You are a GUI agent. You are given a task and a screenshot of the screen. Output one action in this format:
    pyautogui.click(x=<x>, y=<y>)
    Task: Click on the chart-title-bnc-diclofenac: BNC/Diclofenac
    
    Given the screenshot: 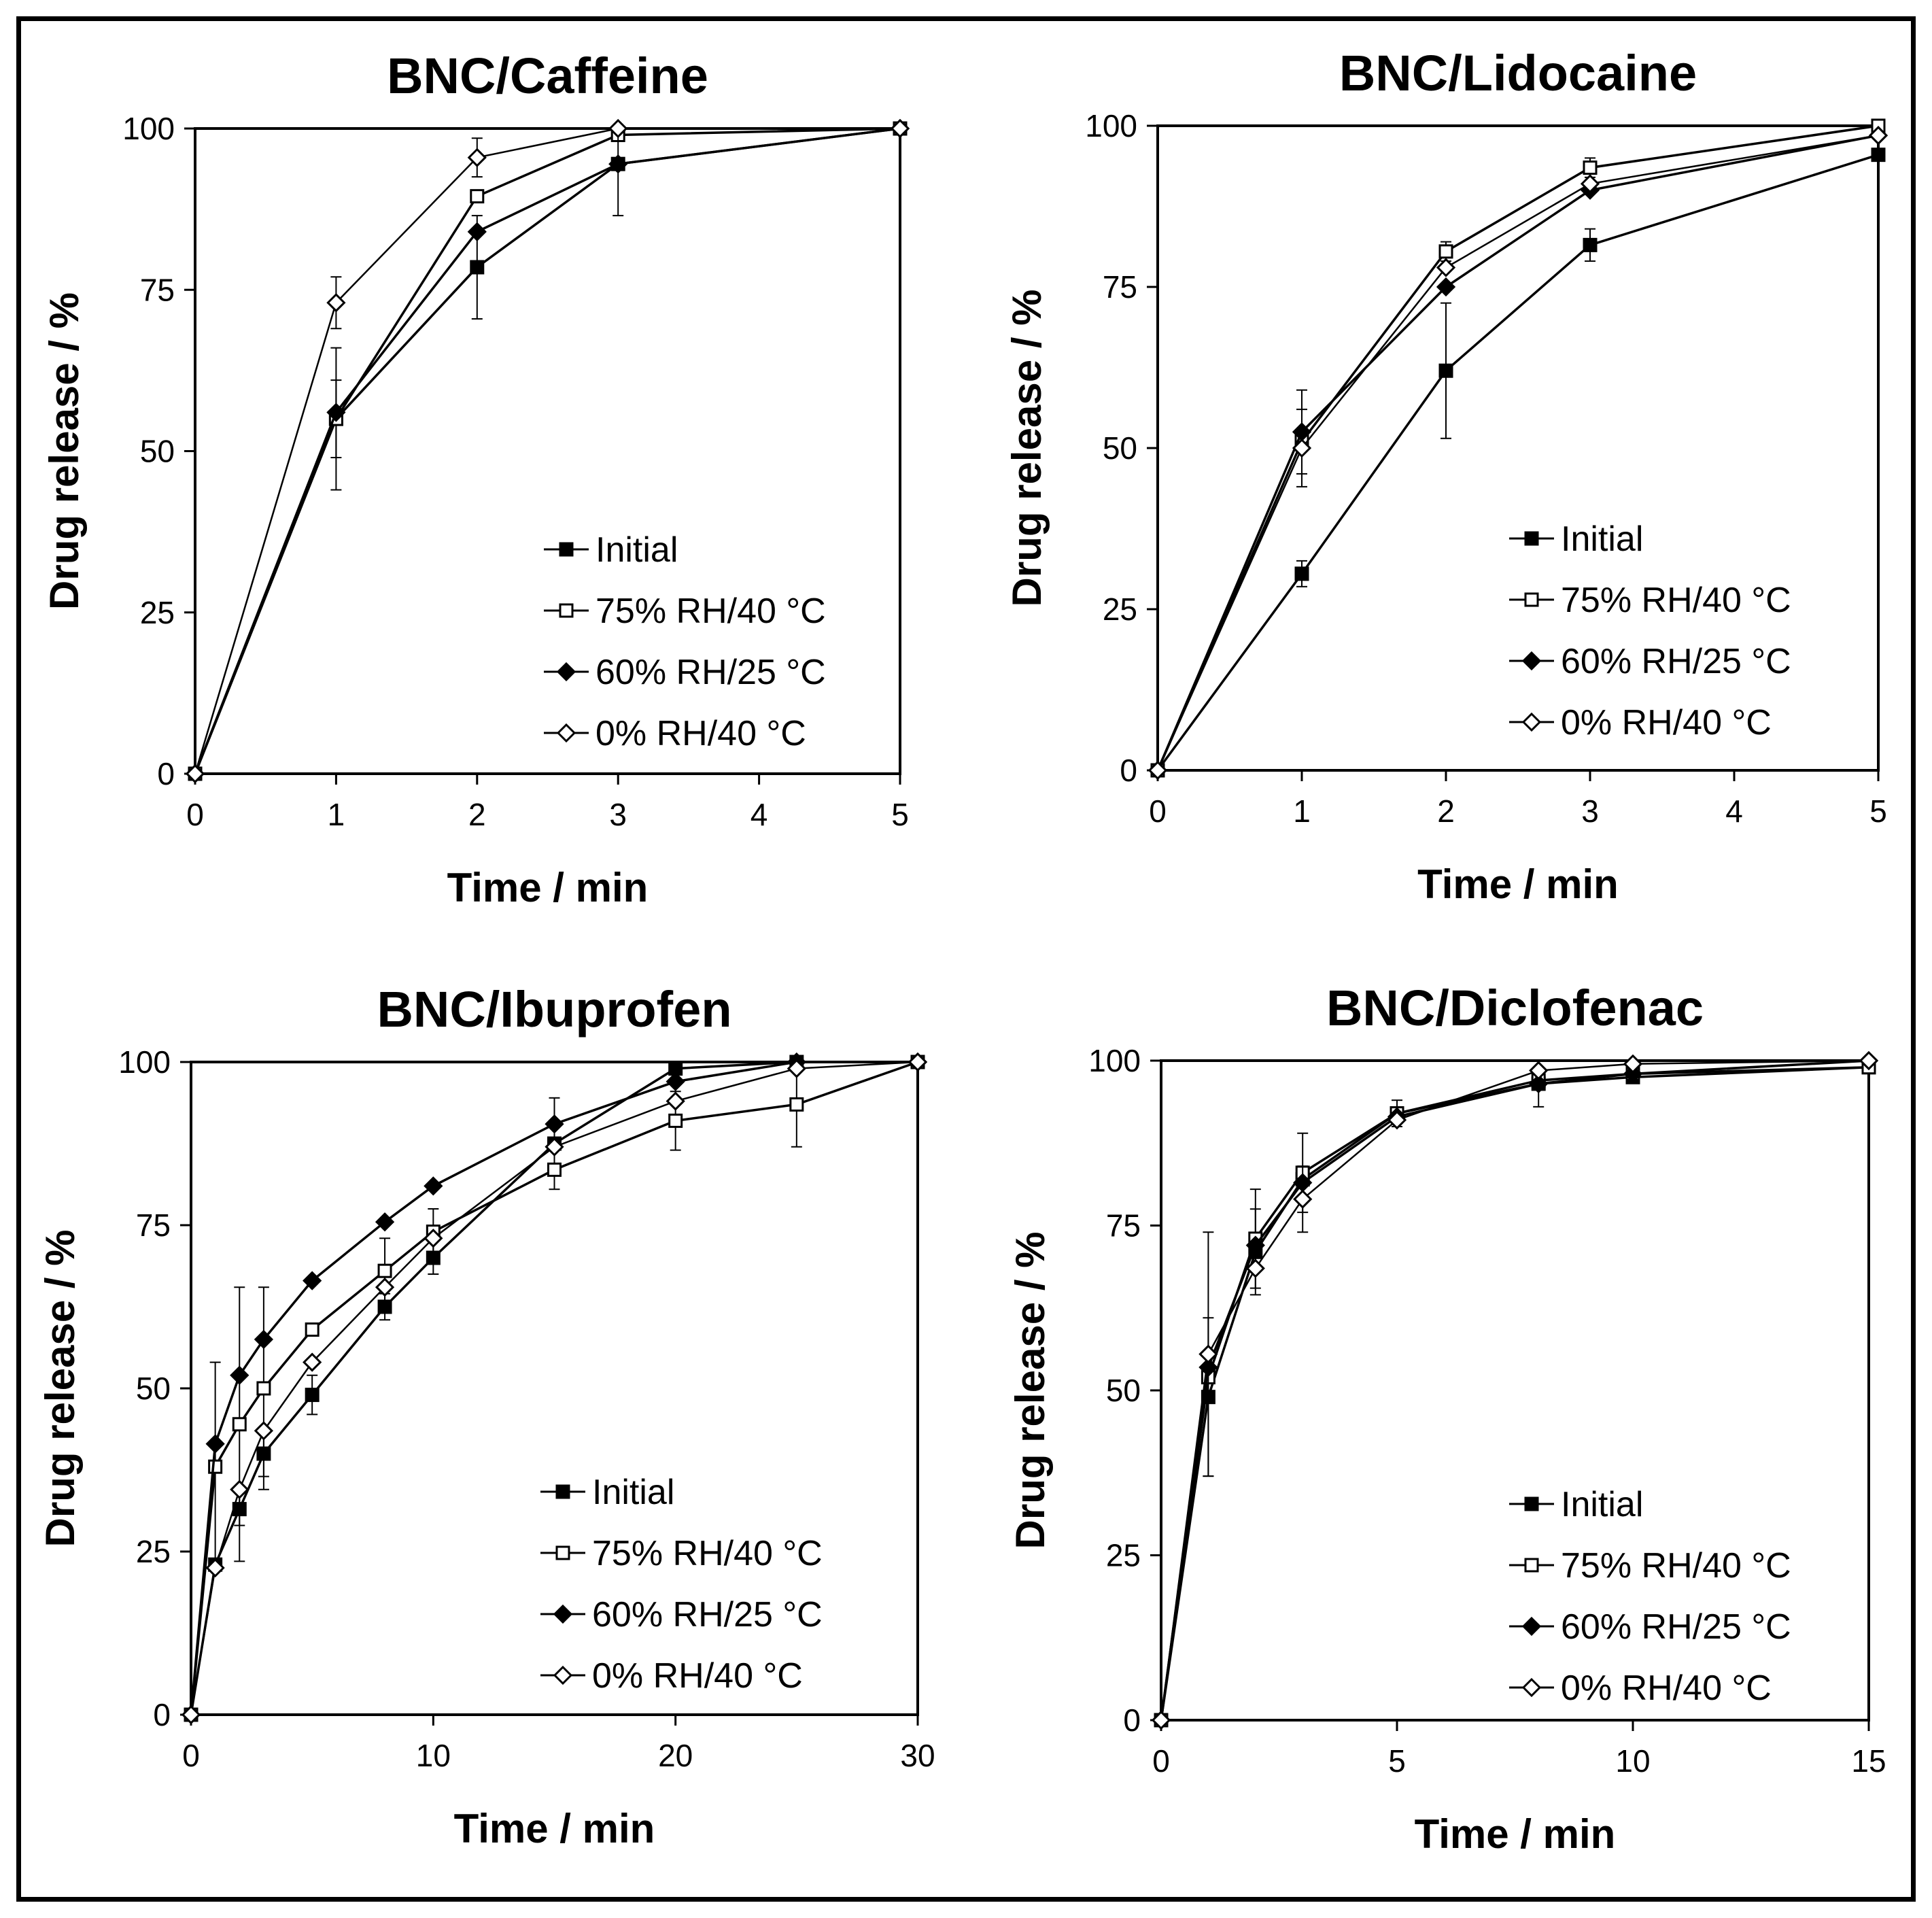 What is the action you would take?
    pyautogui.click(x=1515, y=1008)
    